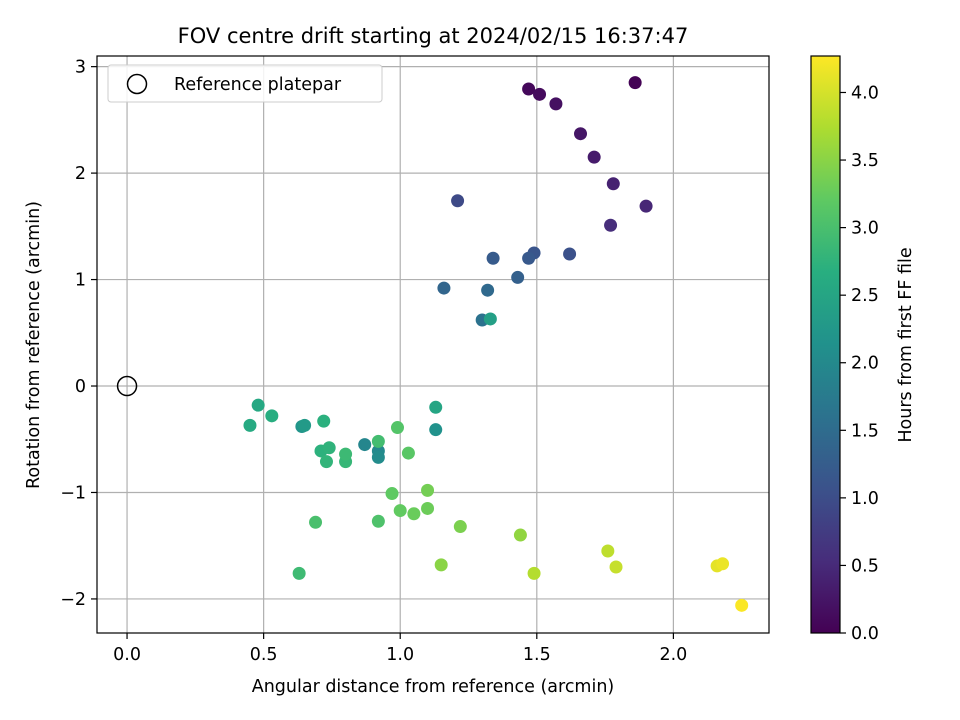 The height and width of the screenshot is (720, 960). Describe the element at coordinates (80, 174) in the screenshot. I see `y-tick-label: 2` at that location.